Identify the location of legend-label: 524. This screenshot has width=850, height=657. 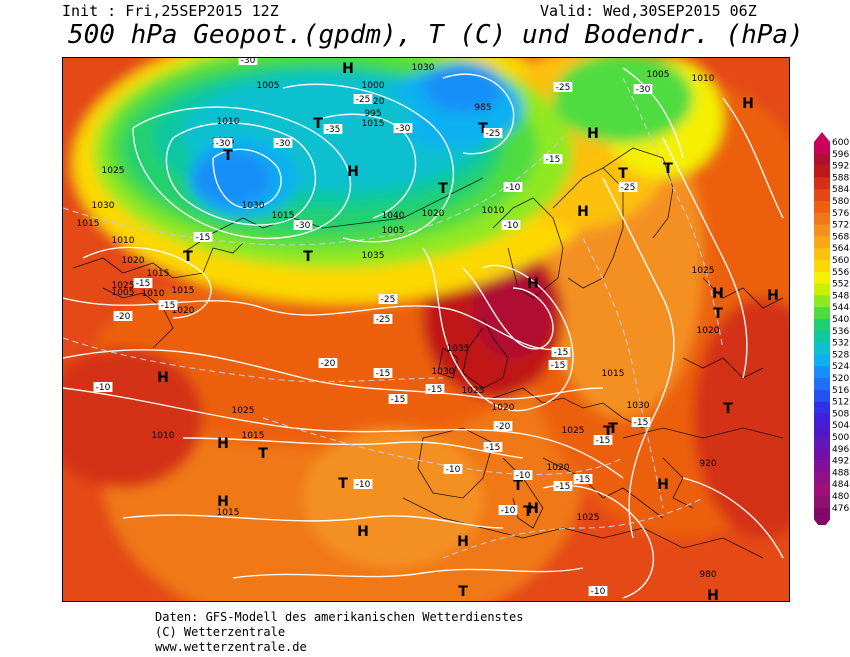
(840, 367).